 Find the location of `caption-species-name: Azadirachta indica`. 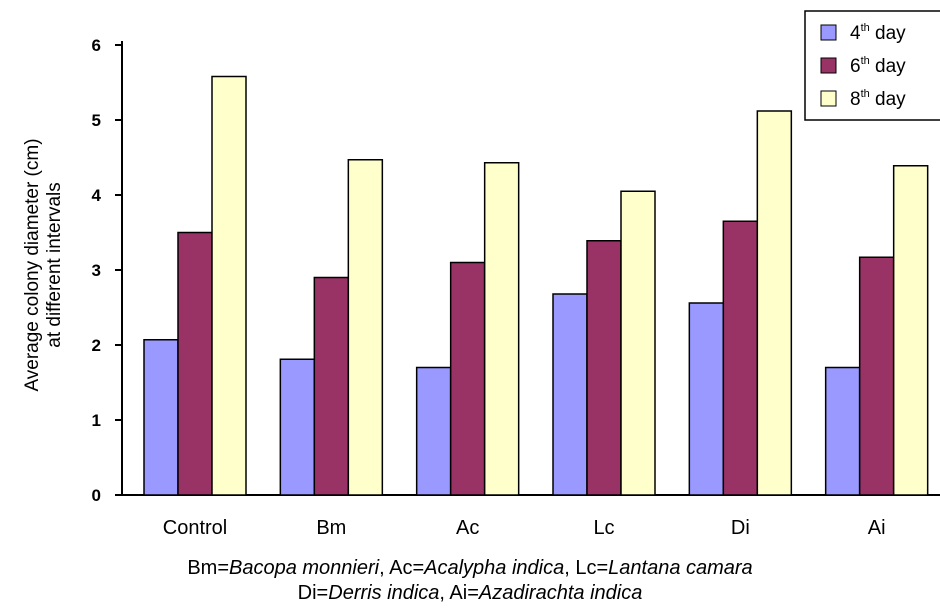

caption-species-name: Azadirachta indica is located at coordinates (560, 593).